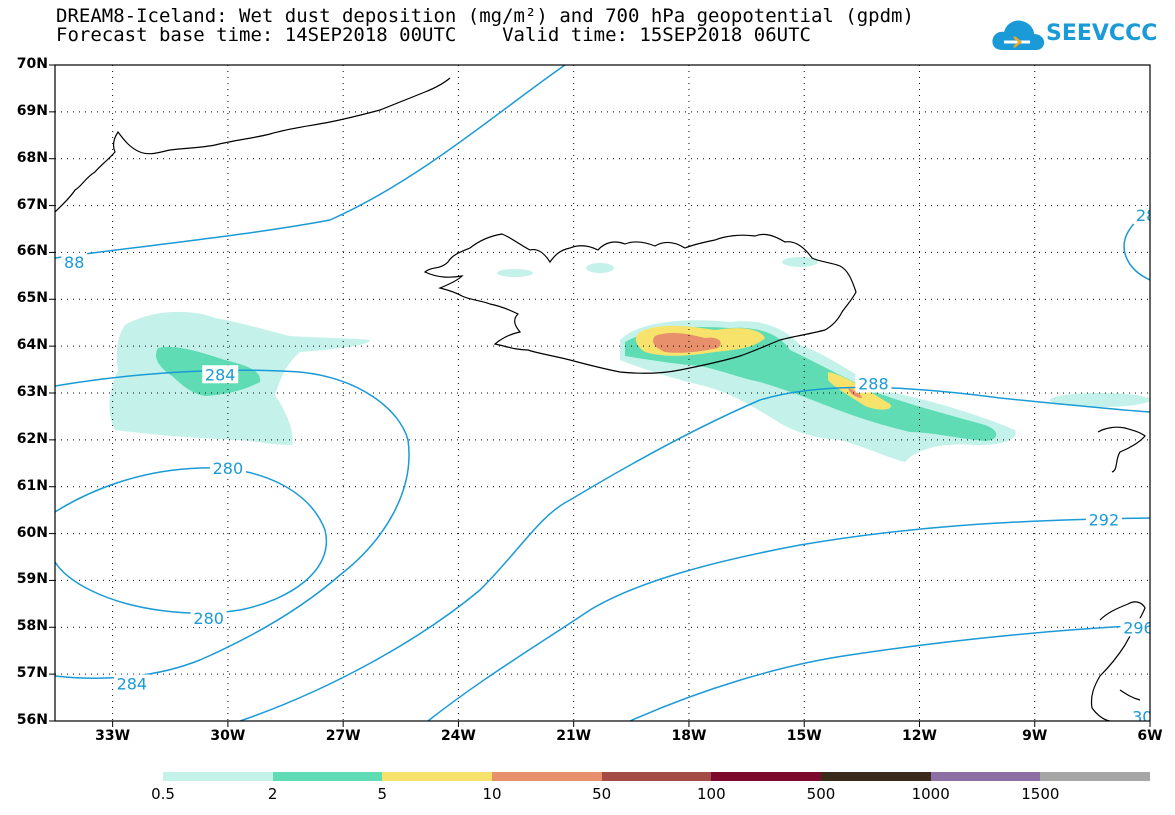 The width and height of the screenshot is (1175, 815). I want to click on contour-label: 296, so click(1137, 627).